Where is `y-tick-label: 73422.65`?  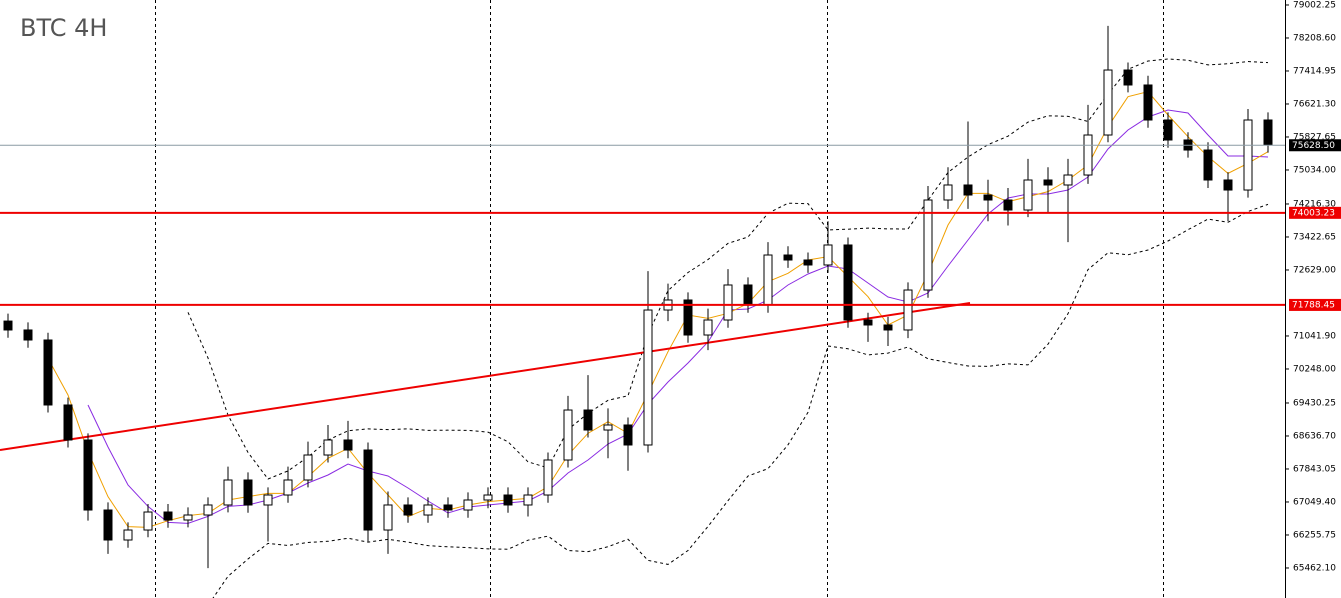
y-tick-label: 73422.65 is located at coordinates (1314, 237).